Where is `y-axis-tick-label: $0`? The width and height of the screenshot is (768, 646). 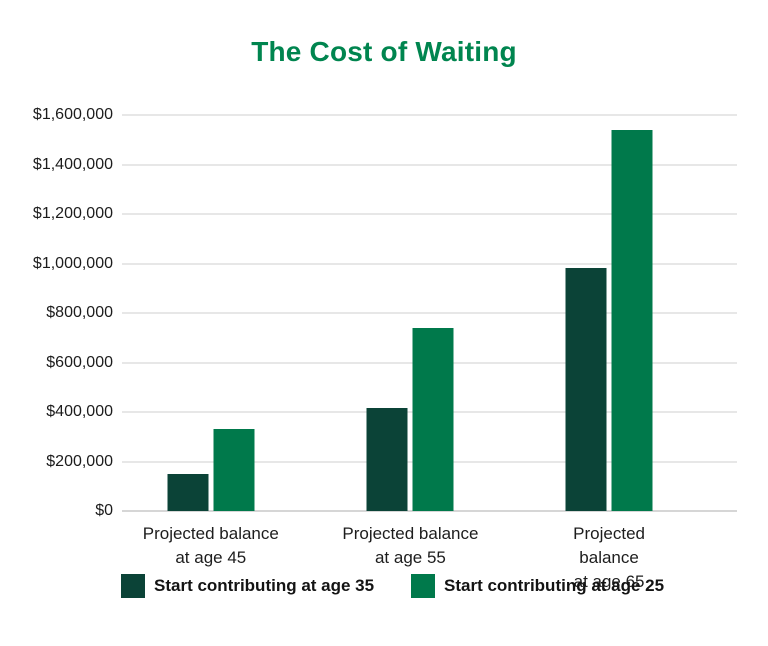 y-axis-tick-label: $0 is located at coordinates (104, 510).